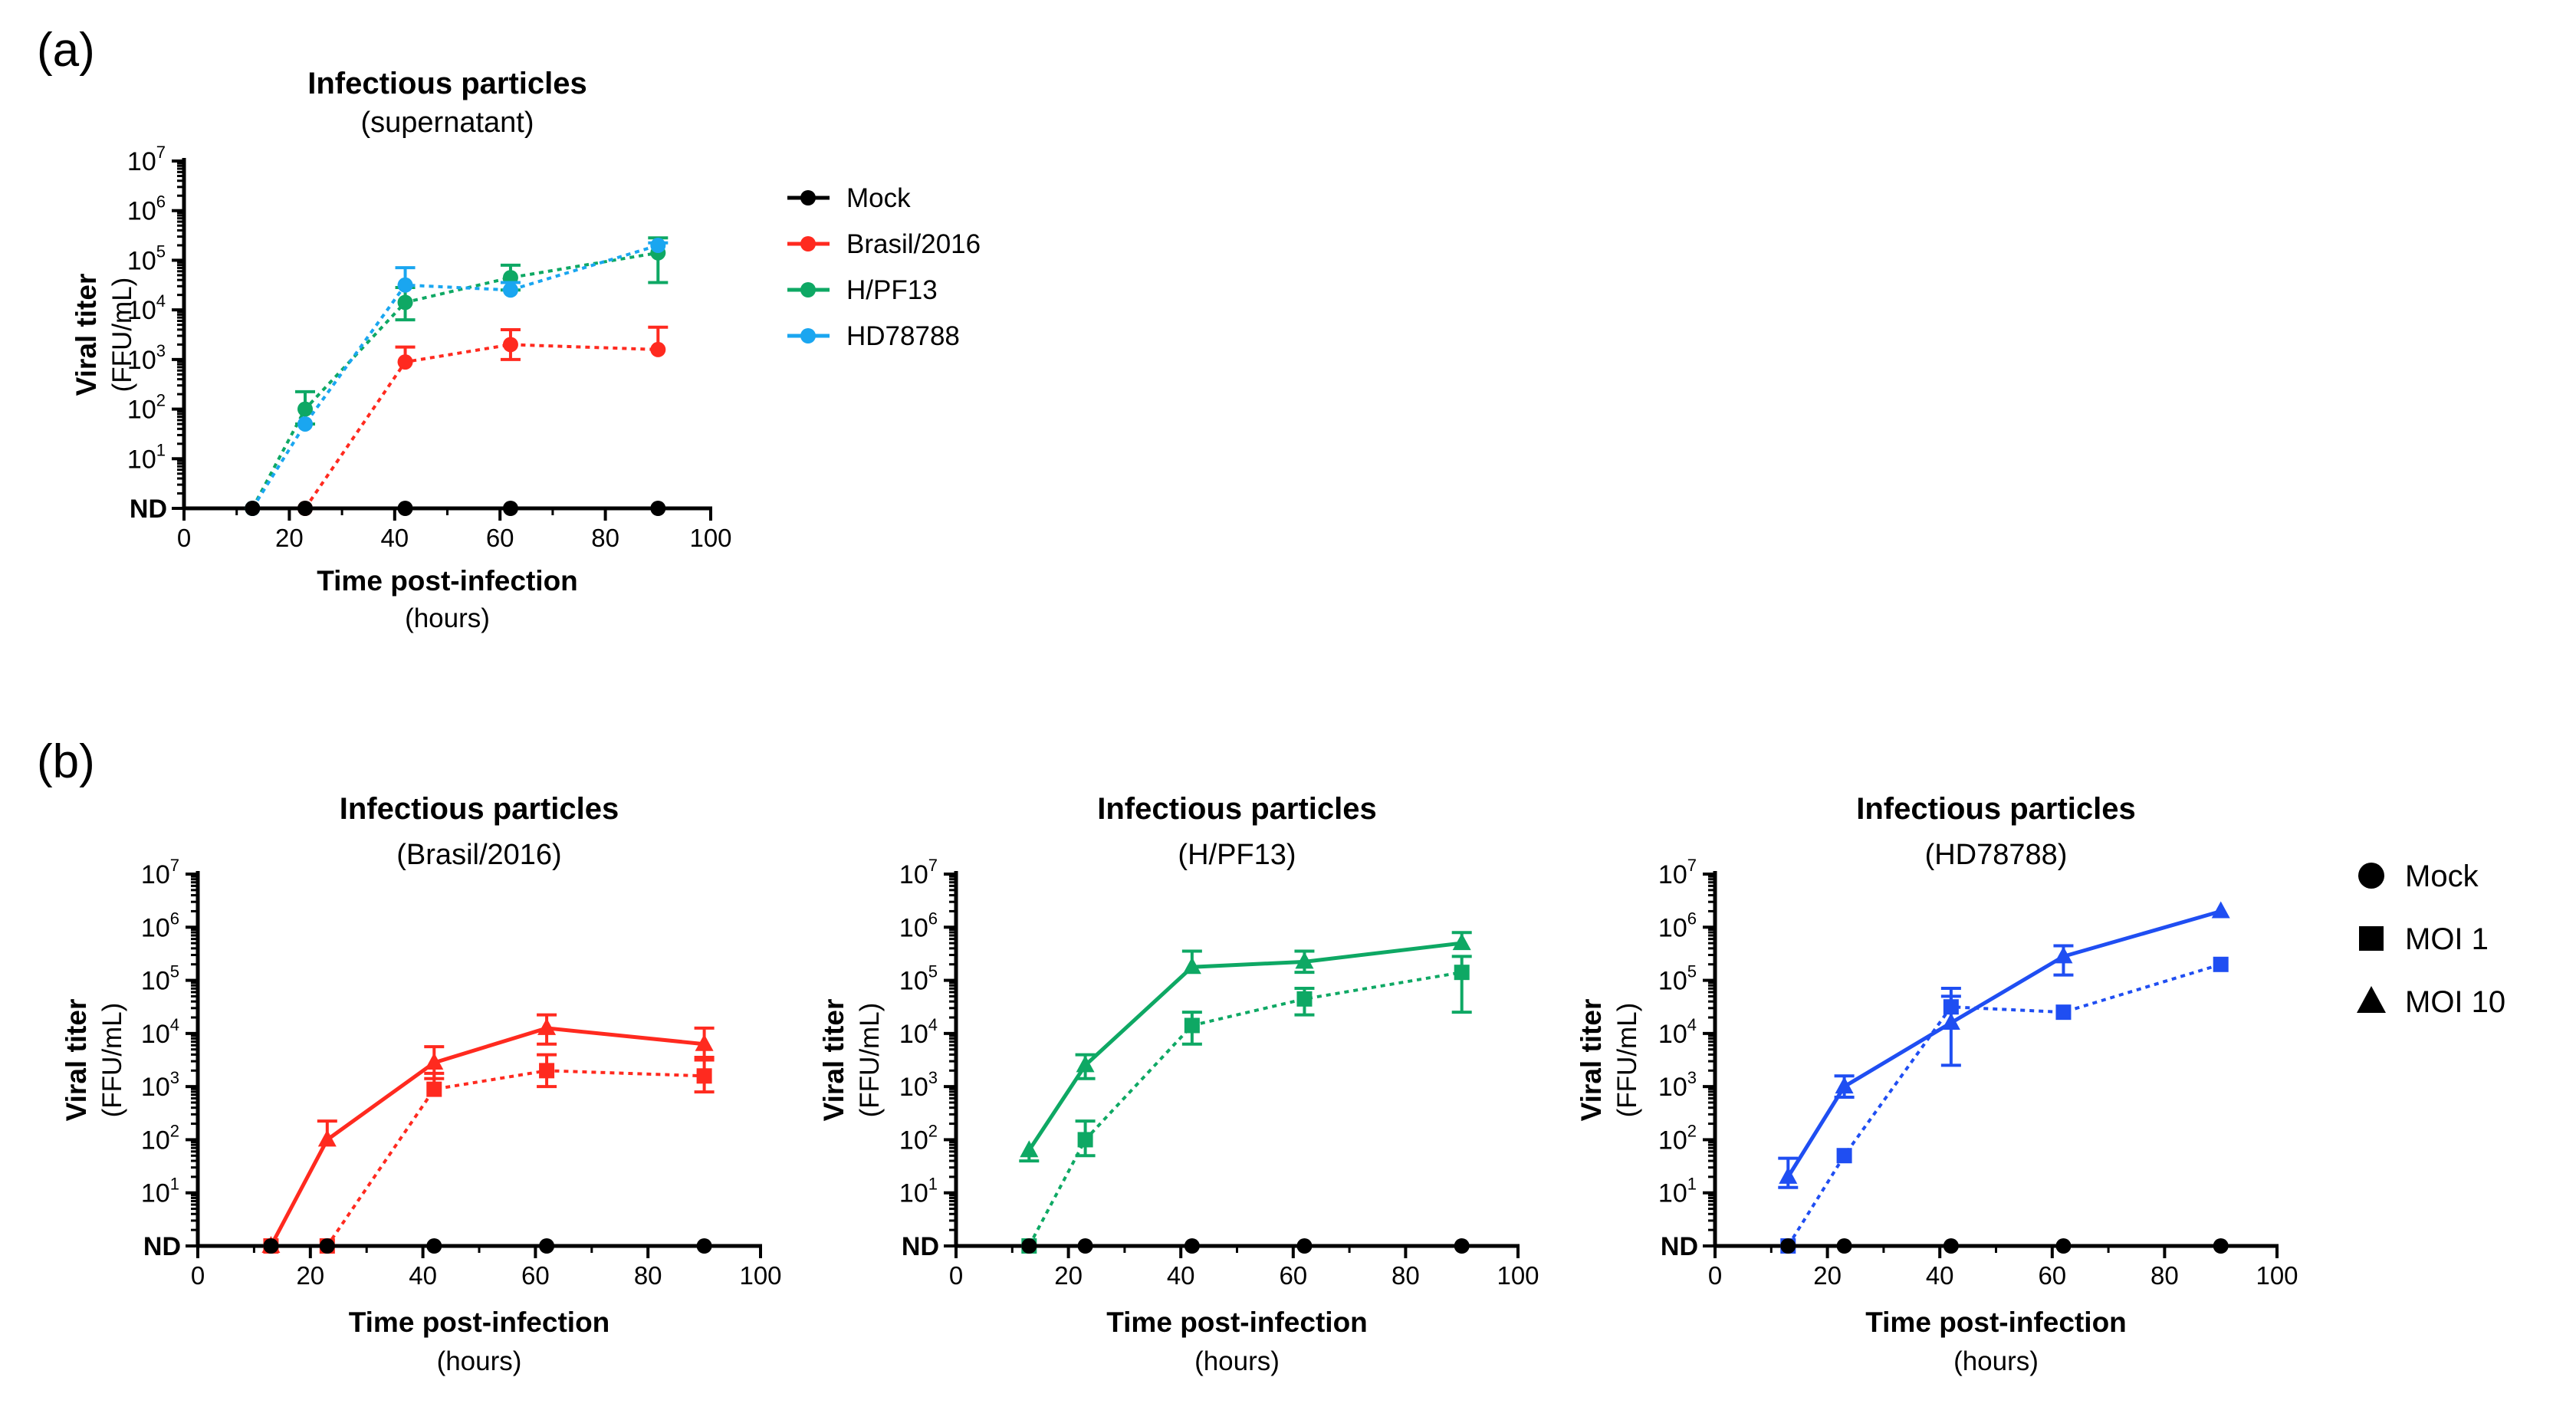 The image size is (2576, 1420). Describe the element at coordinates (1237, 855) in the screenshot. I see `chart-subtitle: (H/PF13)` at that location.